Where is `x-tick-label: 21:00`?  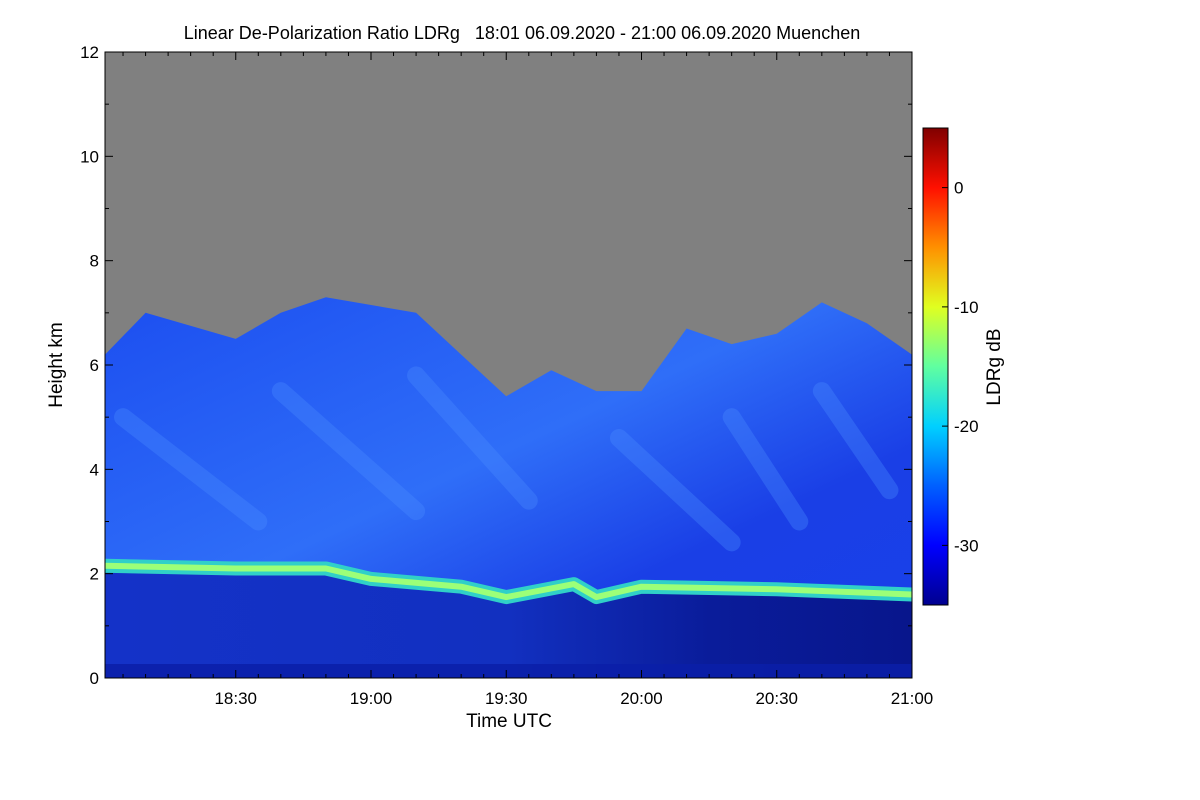
x-tick-label: 21:00 is located at coordinates (912, 698).